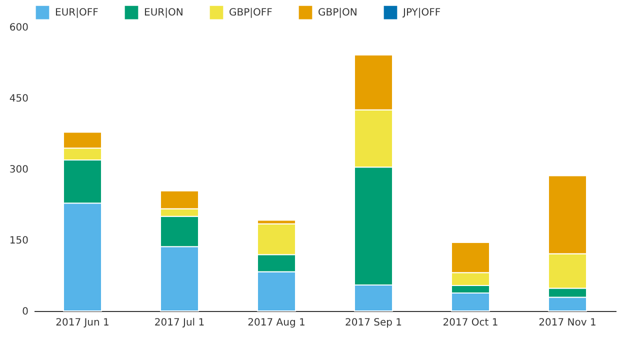 This screenshot has height=343, width=640. What do you see at coordinates (421, 13) in the screenshot?
I see `legend-label: JPY|OFF` at bounding box center [421, 13].